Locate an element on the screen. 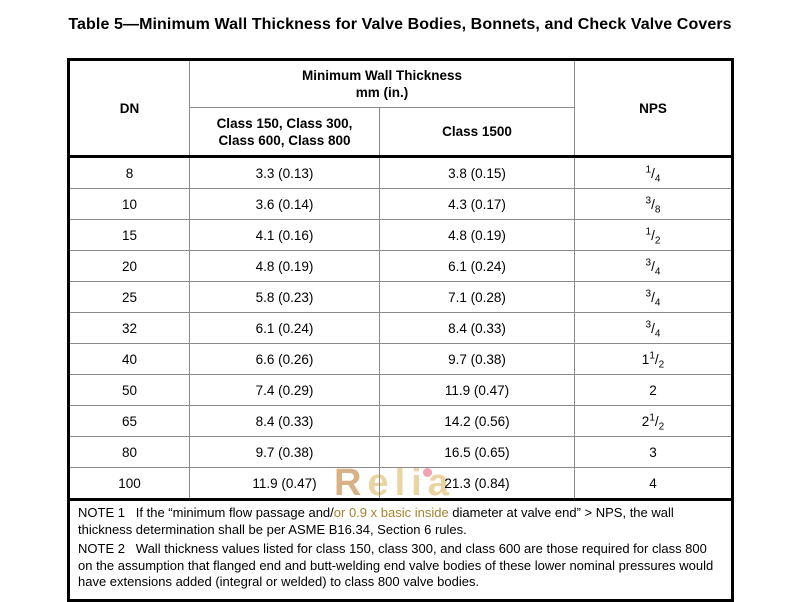 This screenshot has height=602, width=800. note-1-highlighted-text: or 0.9 x basic inside is located at coordinates (391, 512).